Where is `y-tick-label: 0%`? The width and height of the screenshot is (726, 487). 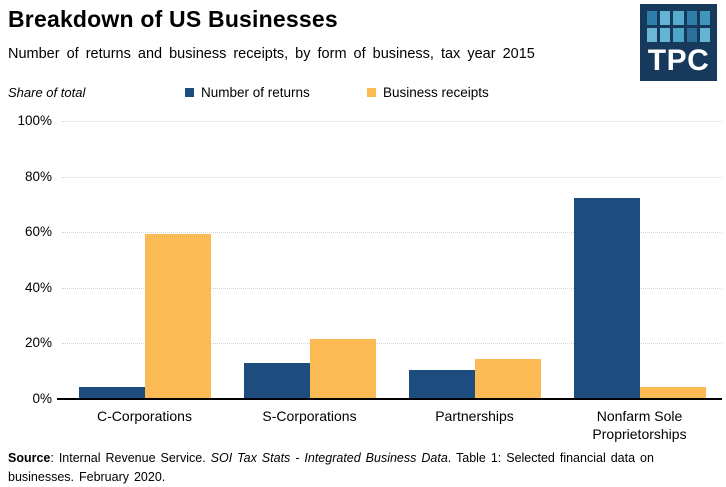 y-tick-label: 0% is located at coordinates (42, 398).